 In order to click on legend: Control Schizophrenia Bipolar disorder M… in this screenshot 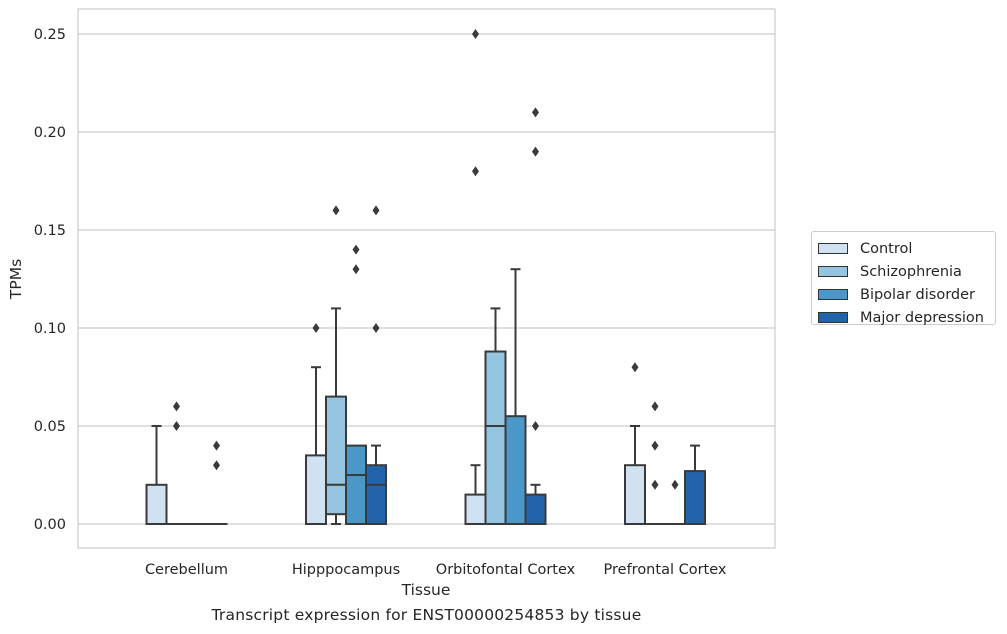, I will do `click(903, 278)`.